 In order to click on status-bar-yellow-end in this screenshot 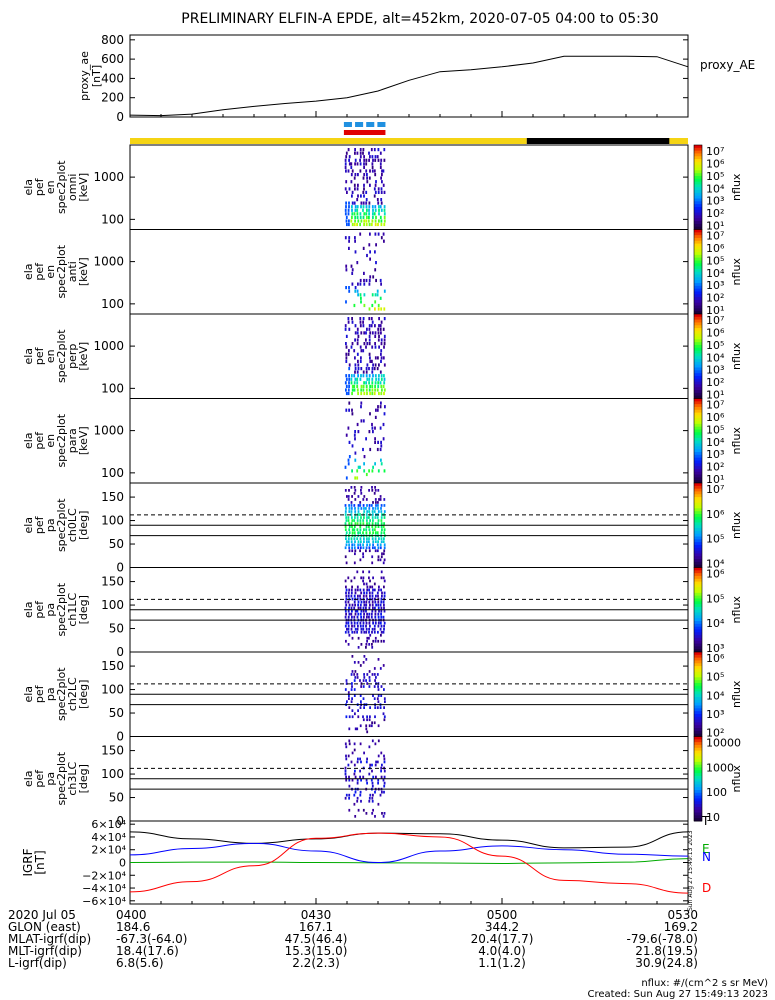, I will do `click(678, 141)`.